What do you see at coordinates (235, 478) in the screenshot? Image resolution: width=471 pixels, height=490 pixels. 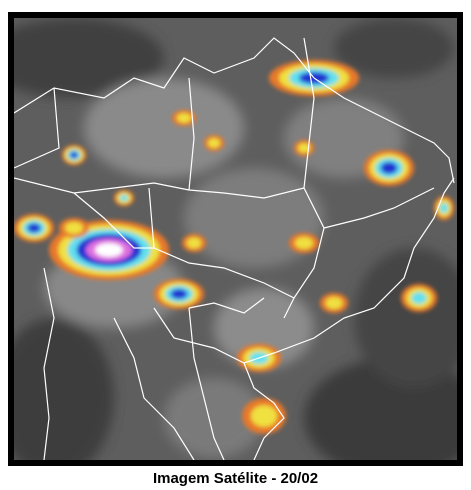 I see `caption: Imagem Satélite - 20/02` at bounding box center [235, 478].